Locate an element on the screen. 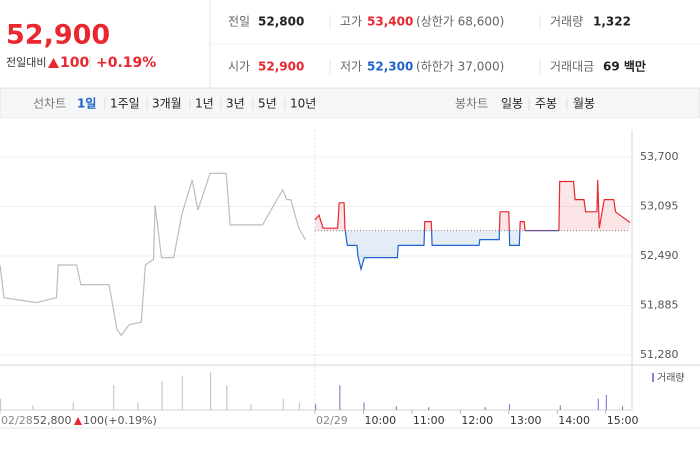 The height and width of the screenshot is (450, 700). change-pct: +0.19% is located at coordinates (126, 63).